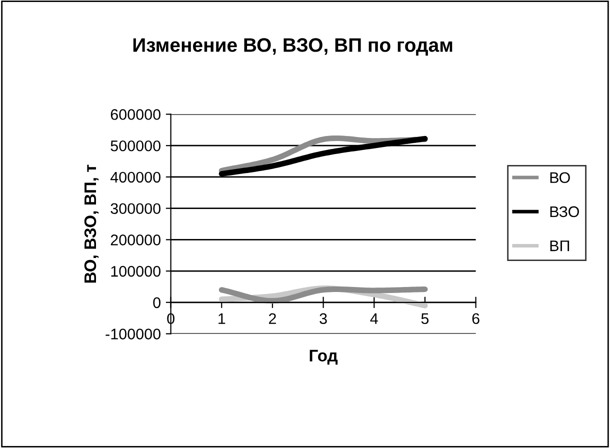 The image size is (610, 448). I want to click on y-tick-label: 0, so click(156, 302).